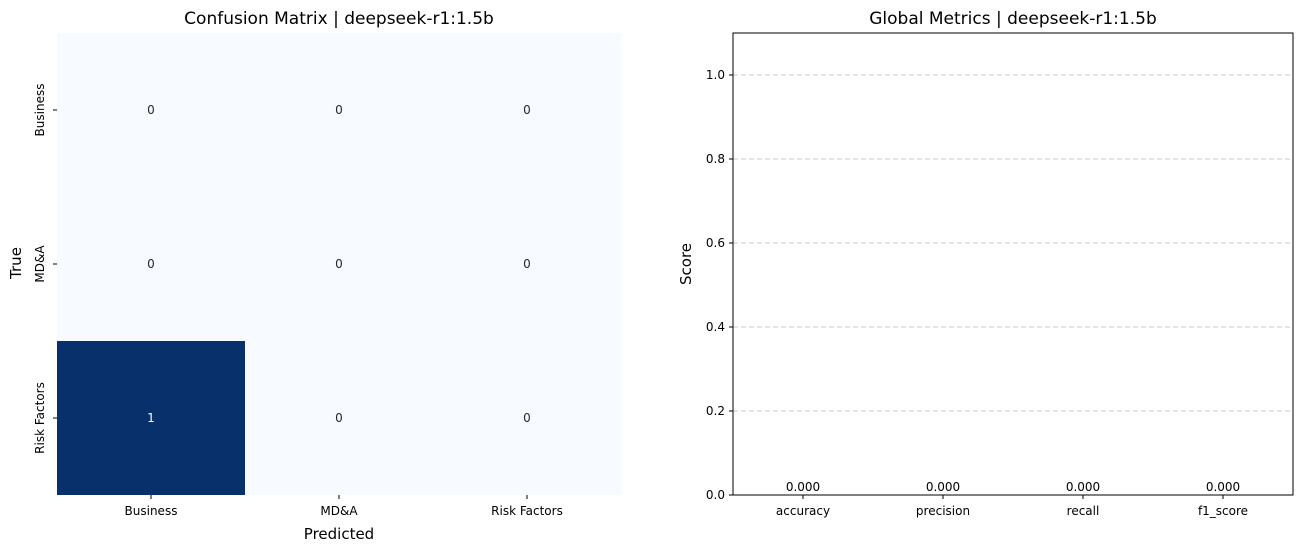  What do you see at coordinates (339, 534) in the screenshot?
I see `cm-x-axis-label: Predicted` at bounding box center [339, 534].